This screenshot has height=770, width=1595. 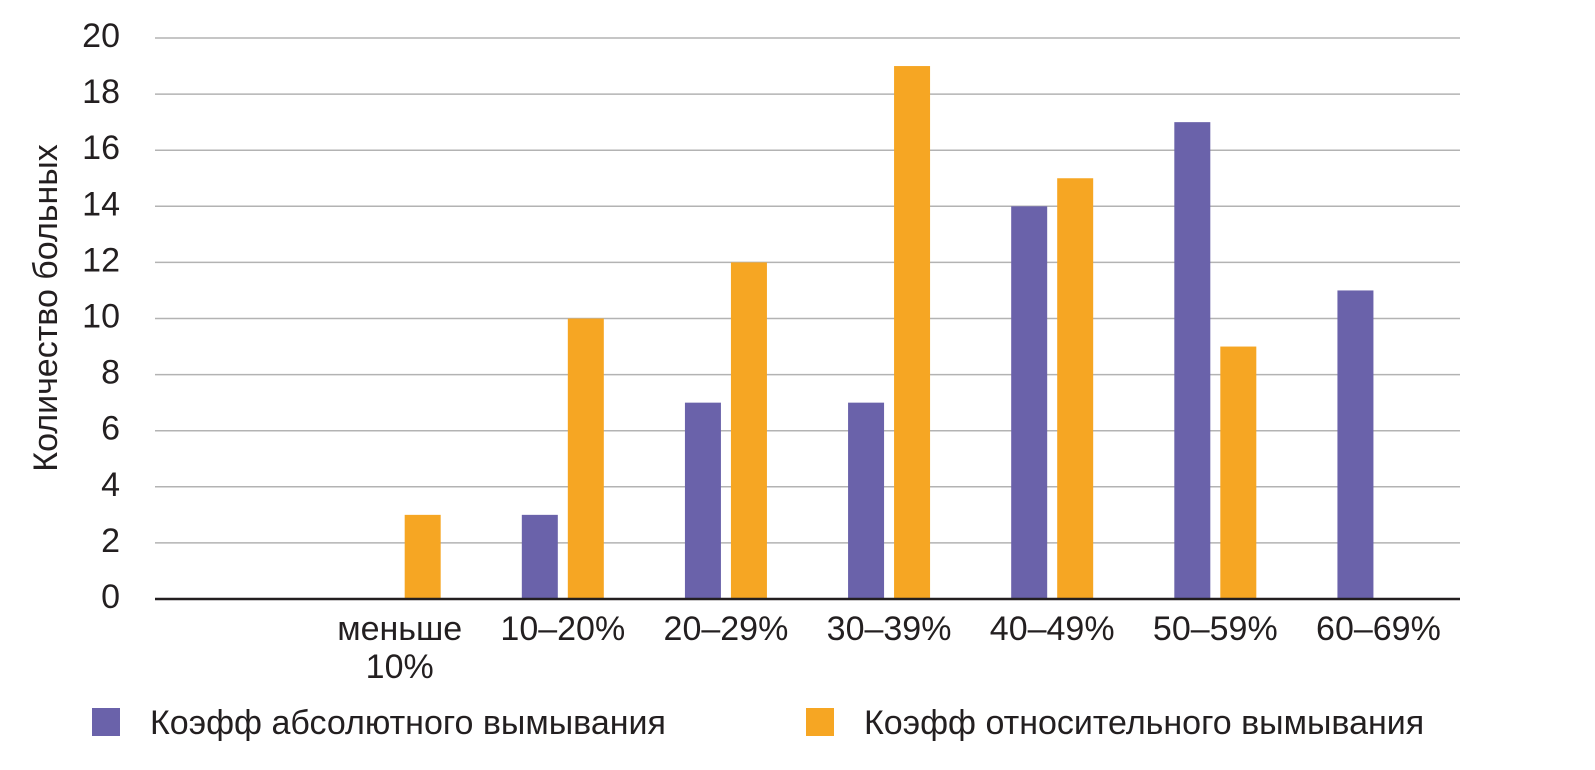 What do you see at coordinates (889, 629) in the screenshot?
I see `x-category-label: 30–39%` at bounding box center [889, 629].